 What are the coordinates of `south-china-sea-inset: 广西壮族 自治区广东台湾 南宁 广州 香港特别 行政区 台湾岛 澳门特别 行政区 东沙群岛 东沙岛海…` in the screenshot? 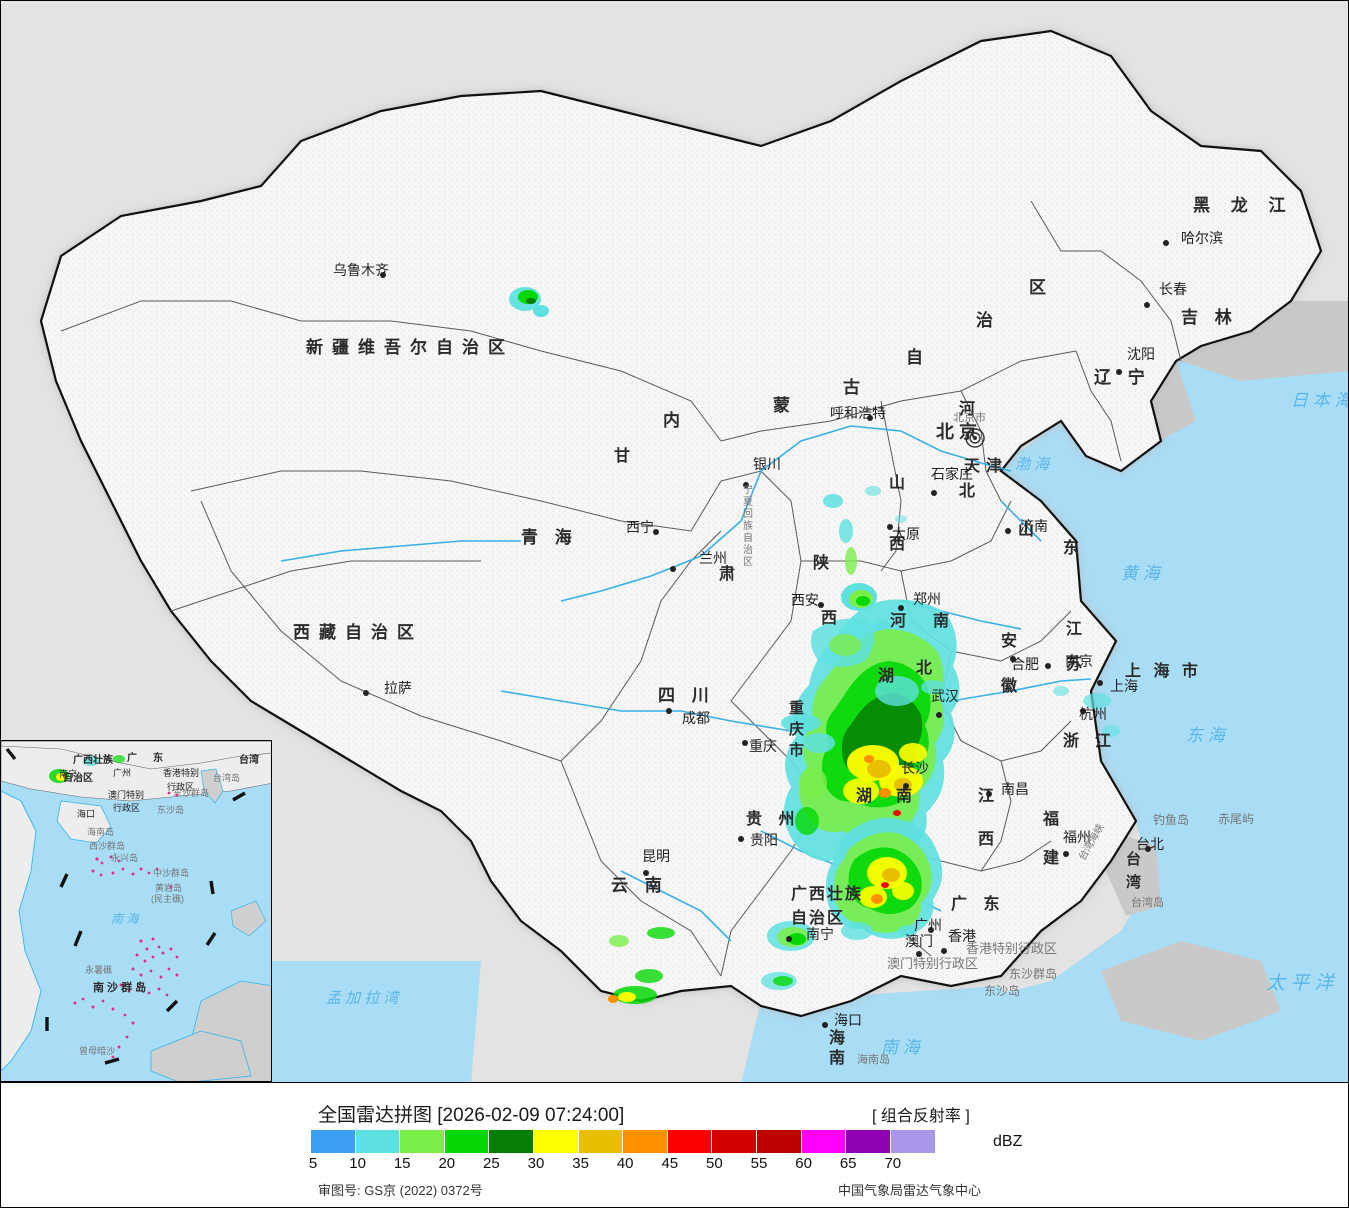 It's located at (136, 911).